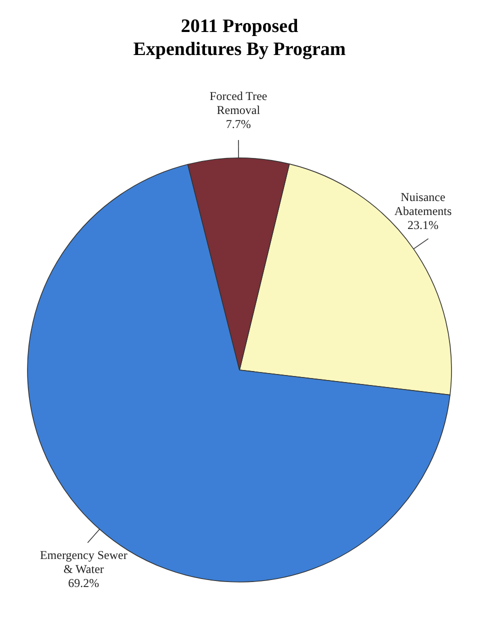 The width and height of the screenshot is (479, 638). What do you see at coordinates (423, 225) in the screenshot?
I see `data-label: 23.1%` at bounding box center [423, 225].